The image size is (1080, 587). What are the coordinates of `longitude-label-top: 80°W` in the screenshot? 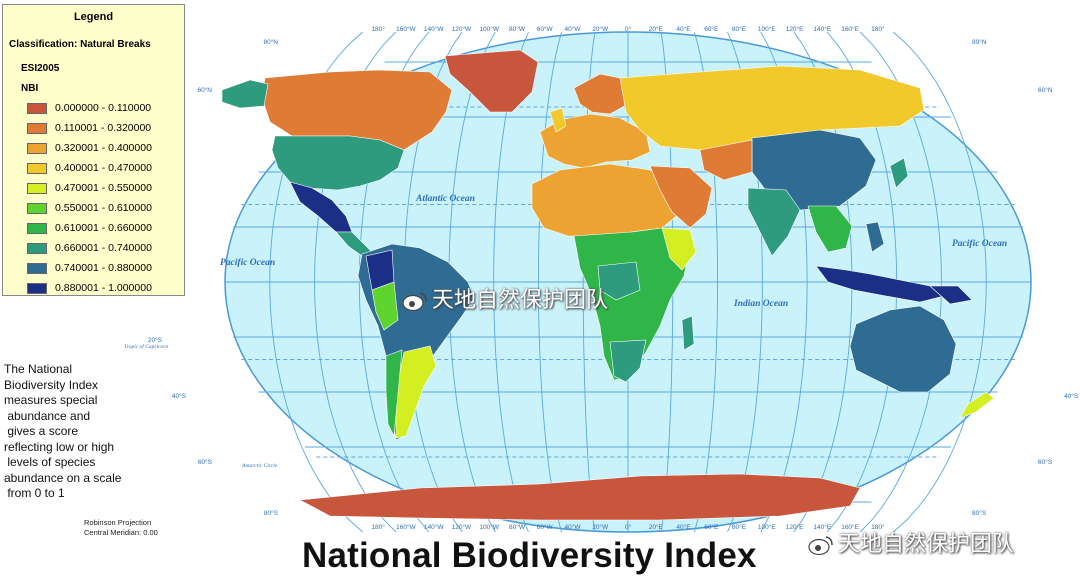 It's located at (517, 29).